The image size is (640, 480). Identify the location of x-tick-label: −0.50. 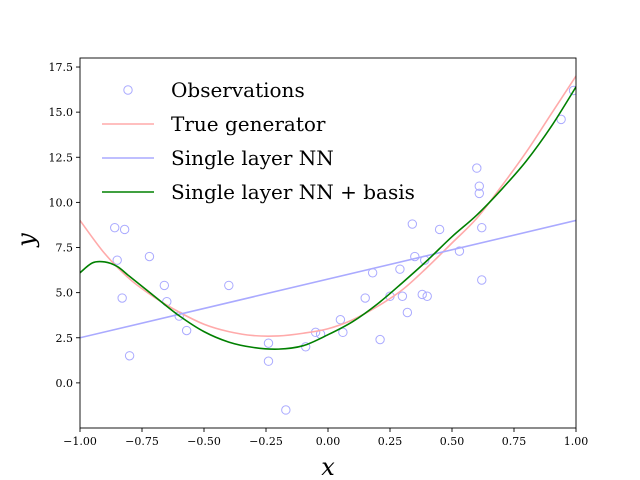
(204, 441).